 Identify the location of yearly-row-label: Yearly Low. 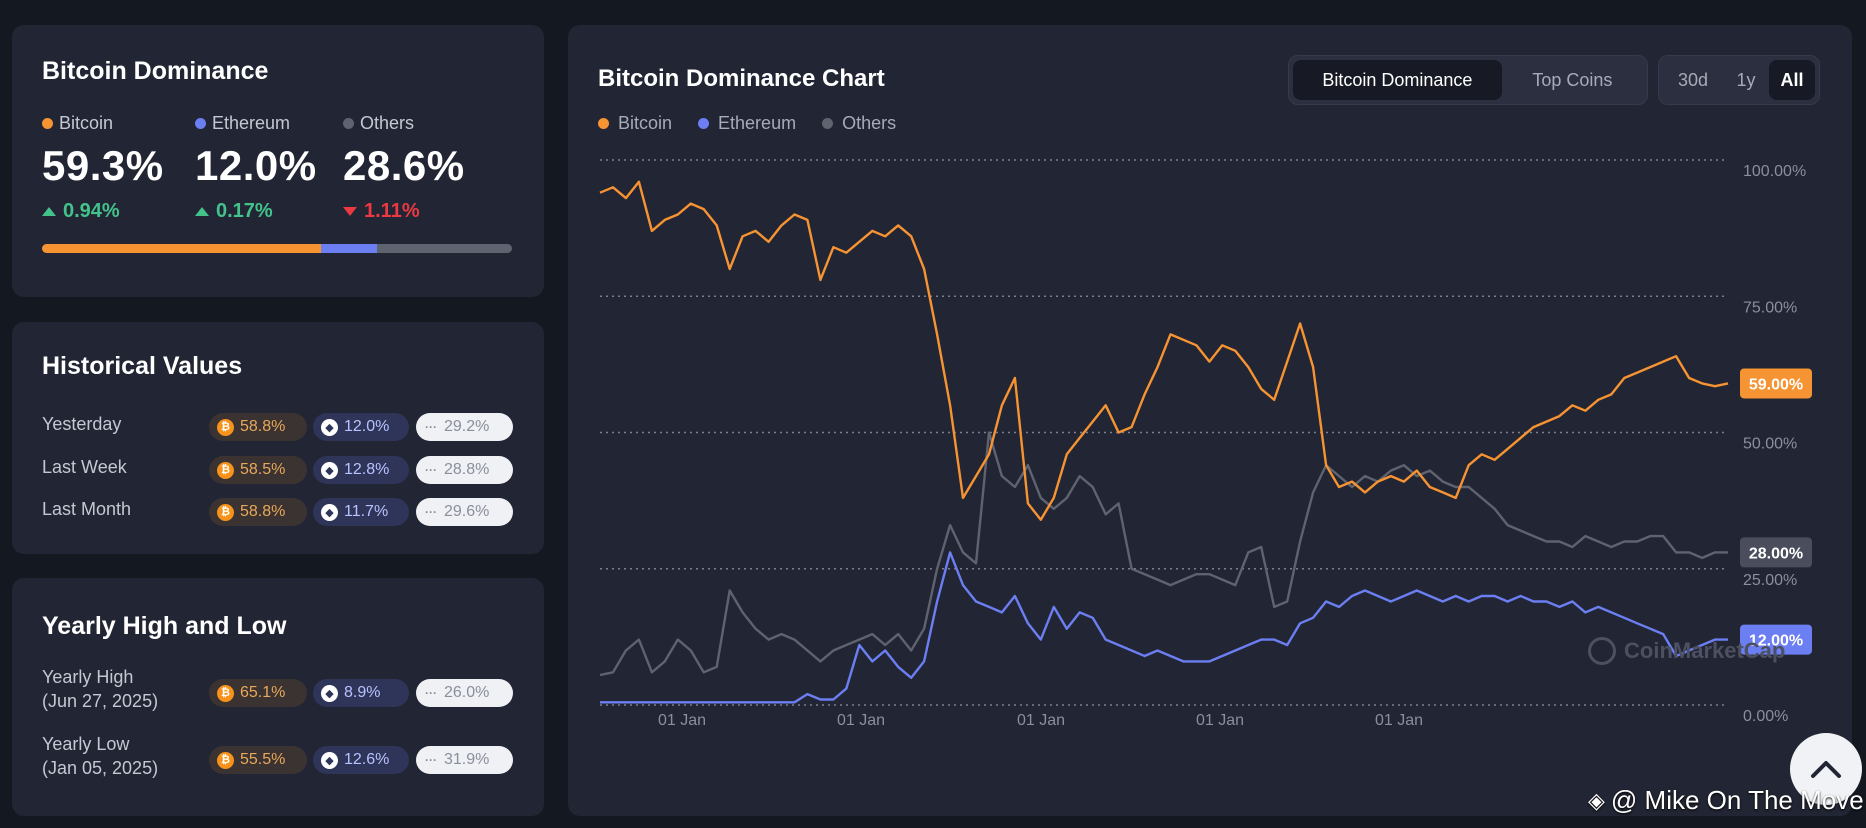
(86, 744).